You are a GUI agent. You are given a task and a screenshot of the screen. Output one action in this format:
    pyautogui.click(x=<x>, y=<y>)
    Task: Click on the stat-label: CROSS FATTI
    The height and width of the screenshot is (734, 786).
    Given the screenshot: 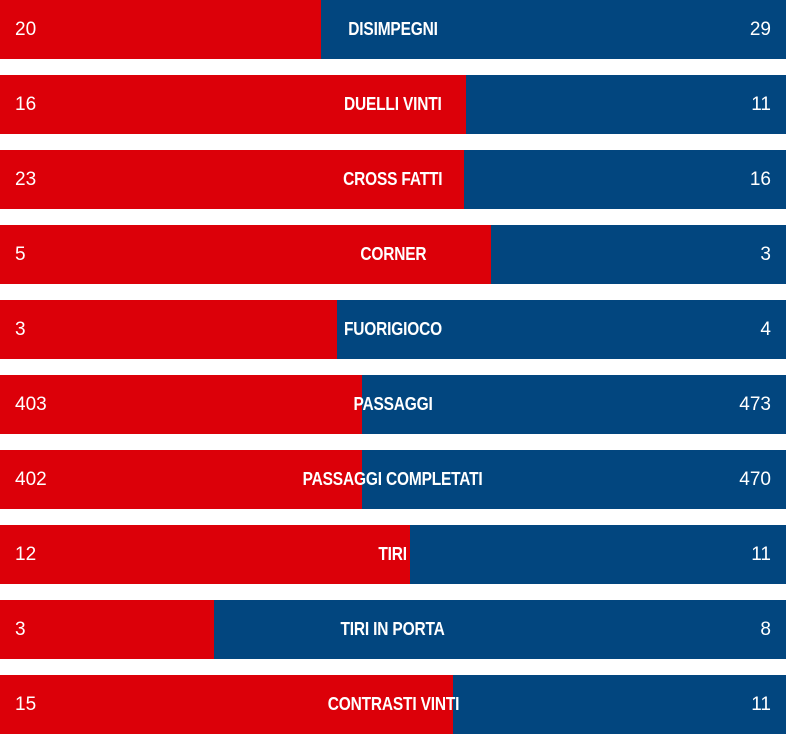 What is the action you would take?
    pyautogui.click(x=393, y=179)
    